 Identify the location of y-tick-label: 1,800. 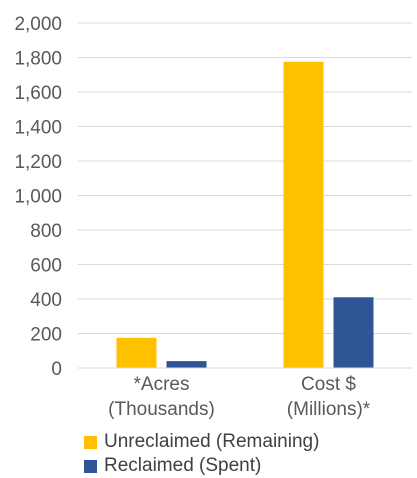
(38, 59).